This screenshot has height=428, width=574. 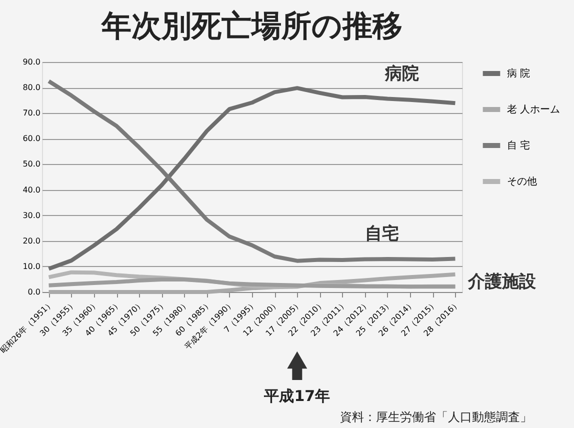 What do you see at coordinates (31, 241) in the screenshot?
I see `y-tick-label: 20.0` at bounding box center [31, 241].